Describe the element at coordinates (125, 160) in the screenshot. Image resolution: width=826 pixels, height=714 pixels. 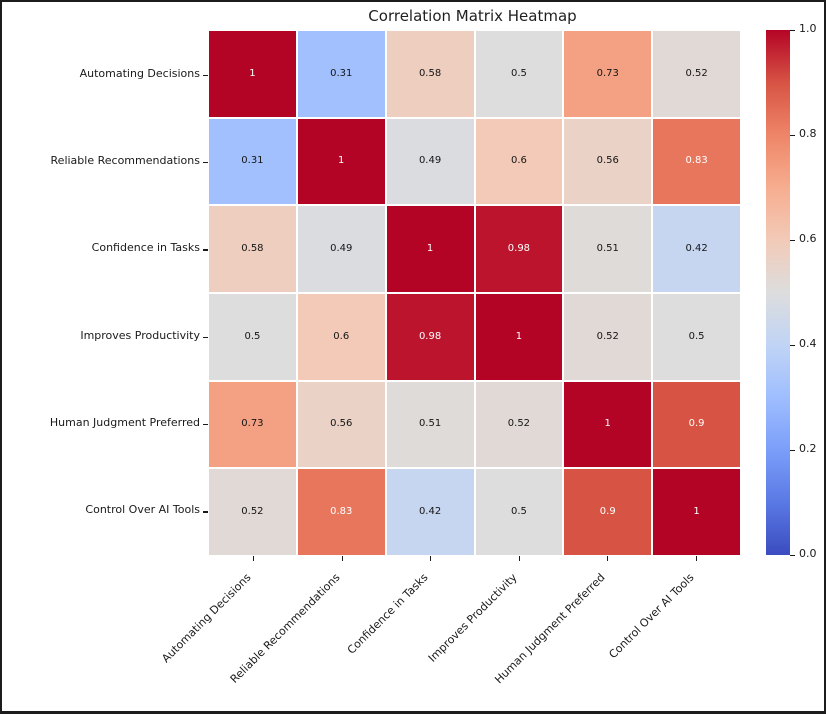
I see `y-axis-label: Reliable Recommendations` at that location.